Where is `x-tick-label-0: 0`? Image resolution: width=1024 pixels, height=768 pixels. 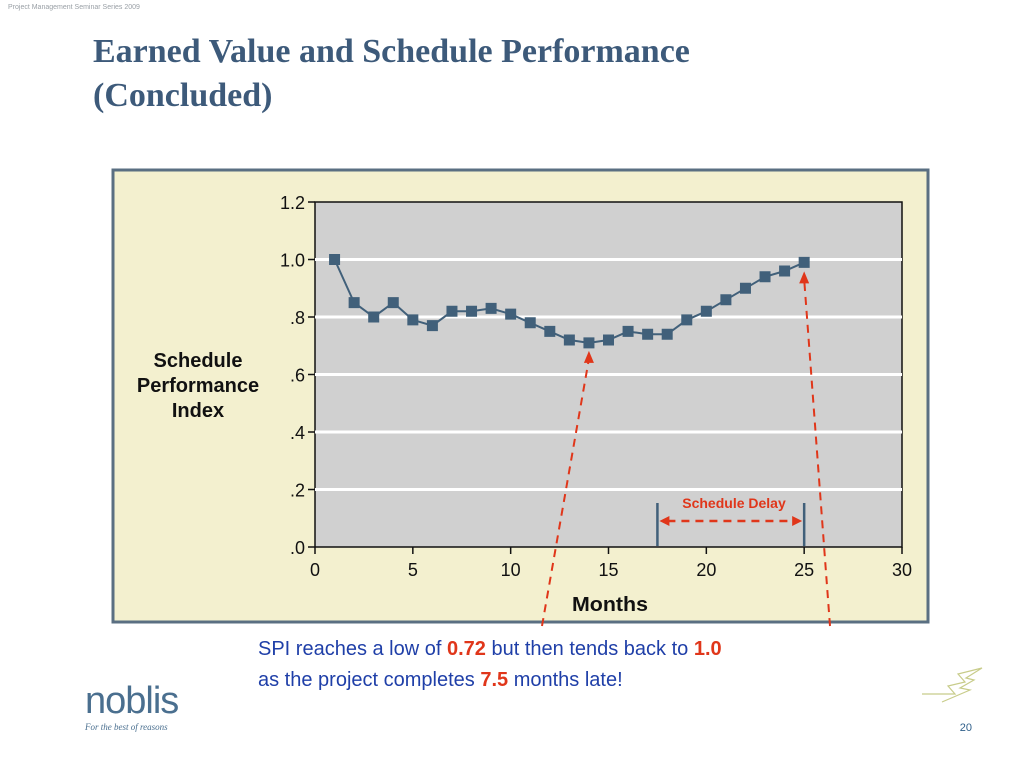
x-tick-label-0: 0 is located at coordinates (315, 570).